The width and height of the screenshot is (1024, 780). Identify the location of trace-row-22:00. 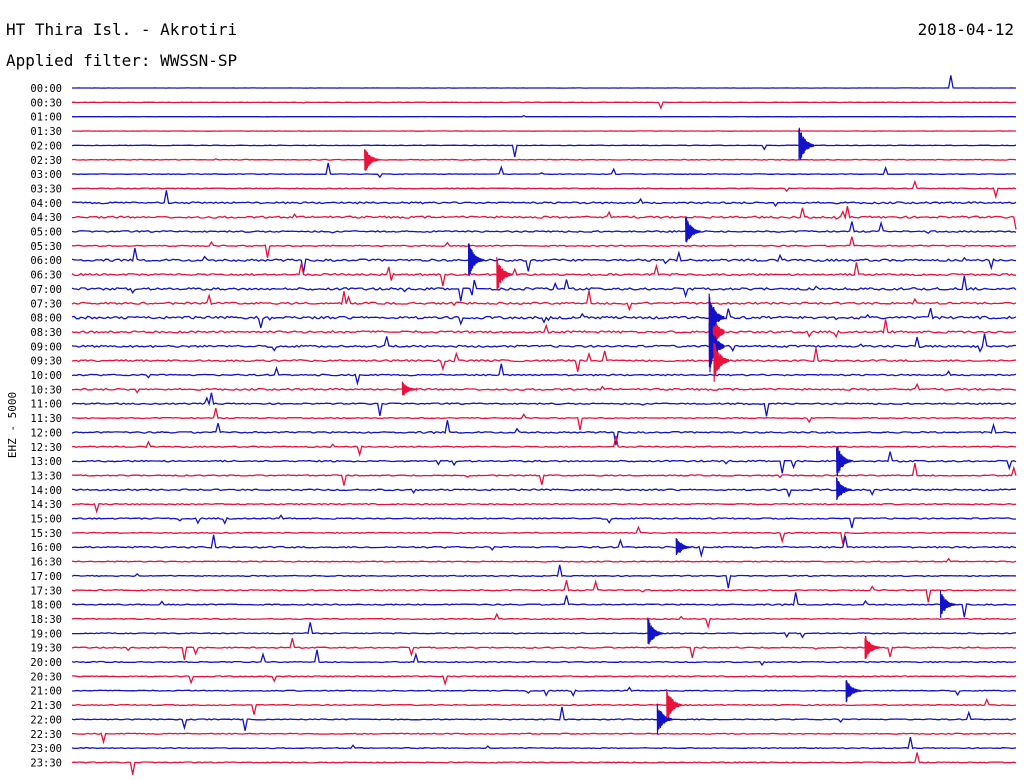
(544, 718).